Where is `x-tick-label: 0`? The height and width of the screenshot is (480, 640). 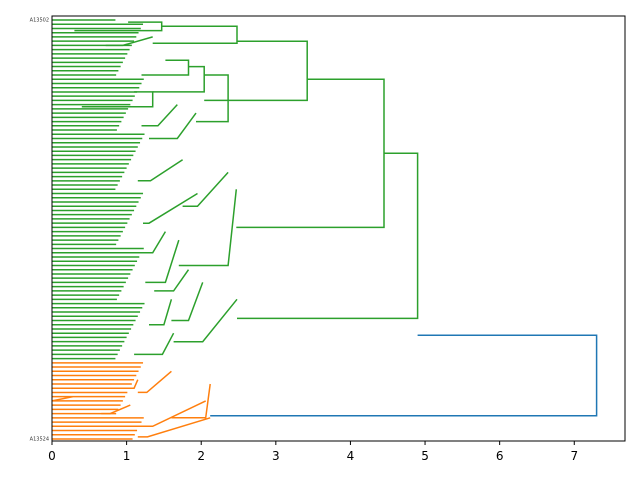
x-tick-label: 0 is located at coordinates (52, 456).